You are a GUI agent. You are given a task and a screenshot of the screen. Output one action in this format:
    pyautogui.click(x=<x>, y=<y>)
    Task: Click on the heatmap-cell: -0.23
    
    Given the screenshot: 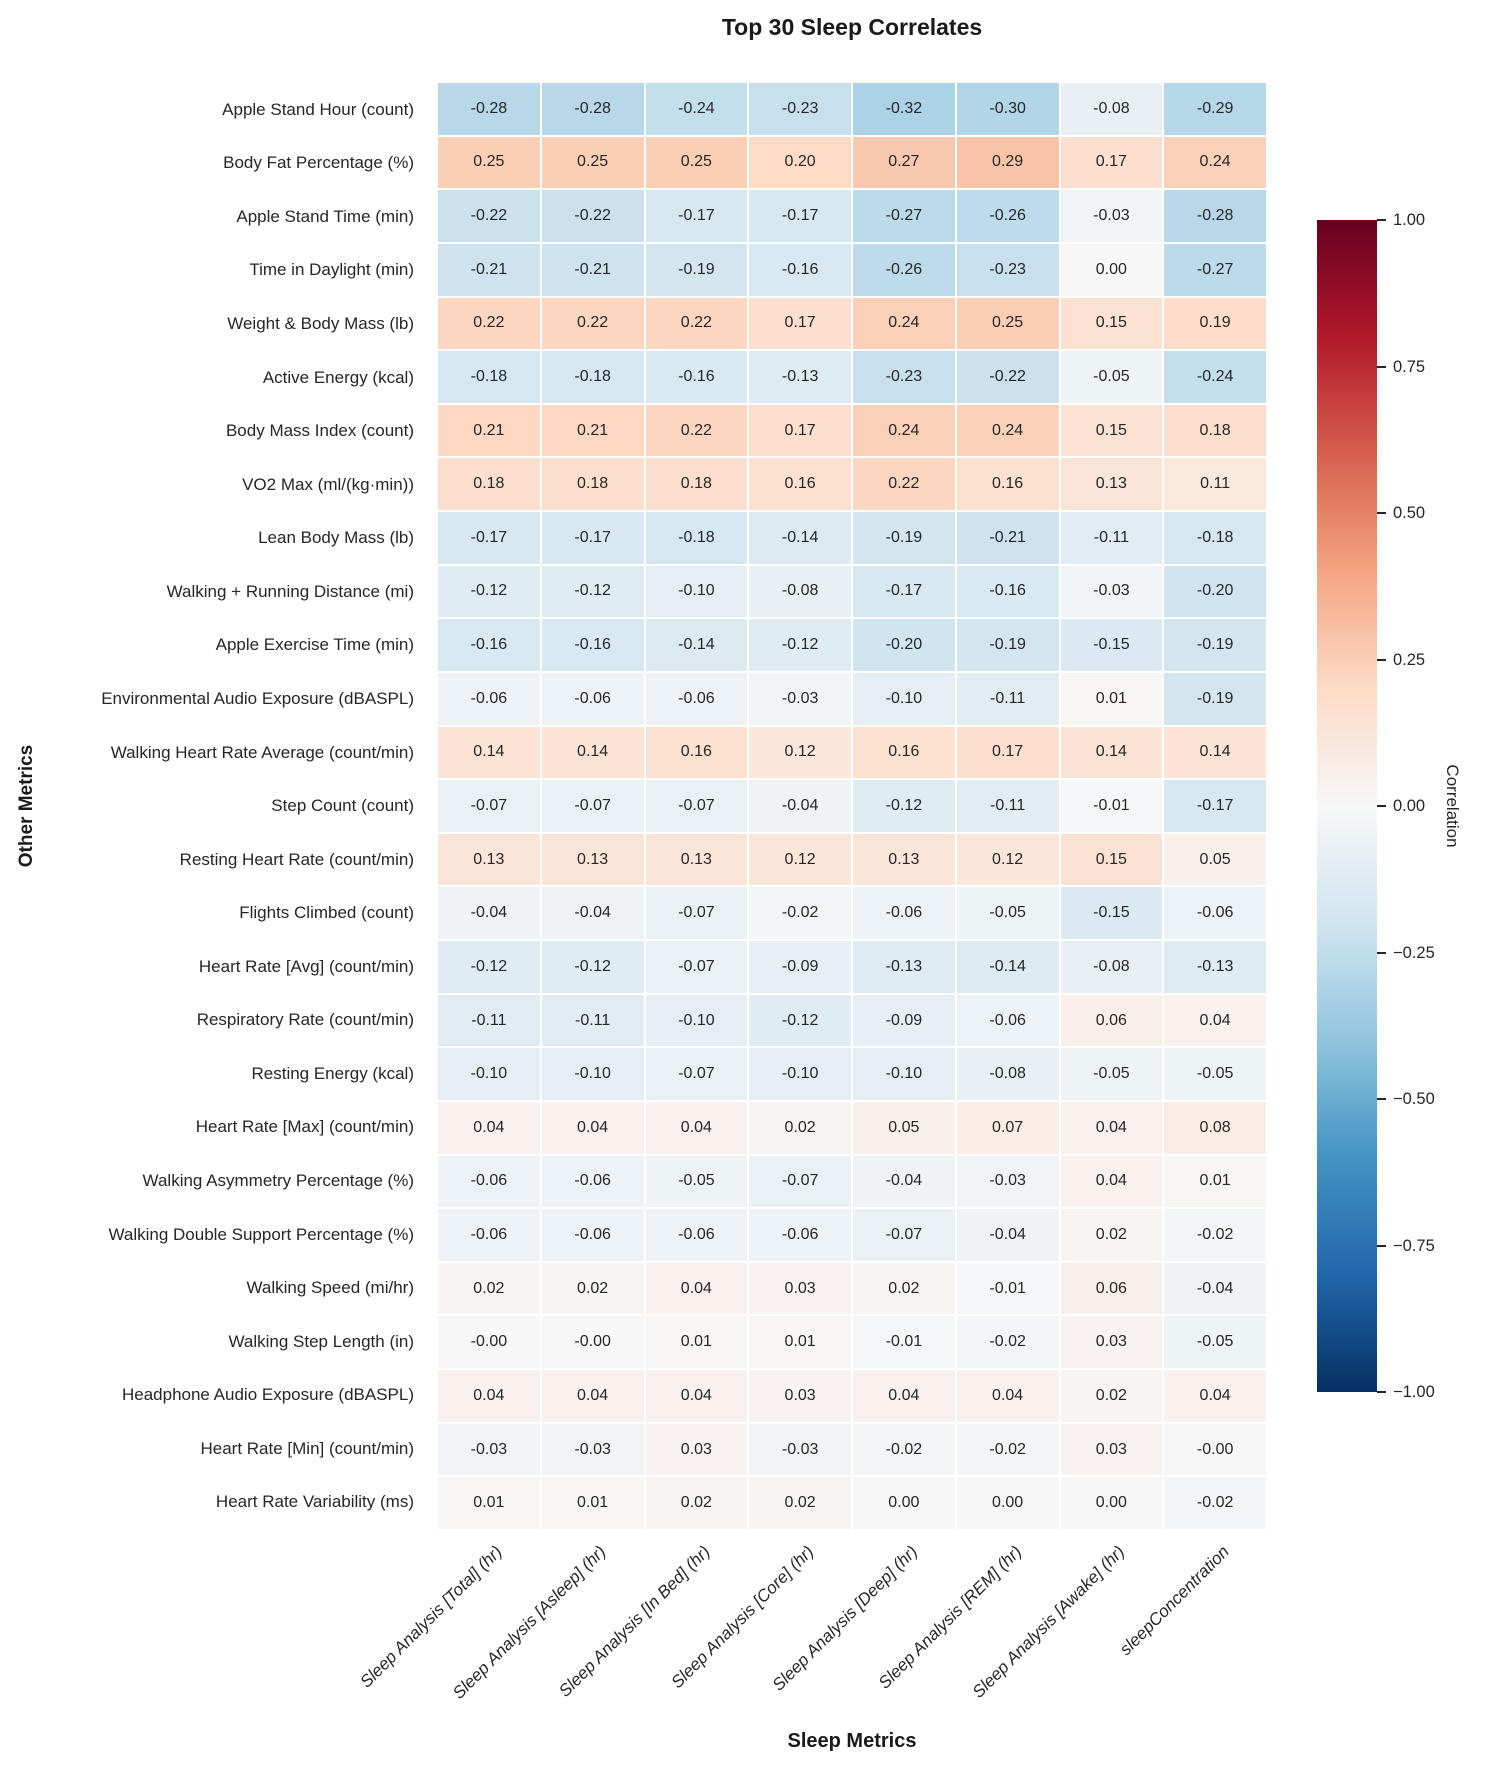 What is the action you would take?
    pyautogui.click(x=904, y=377)
    